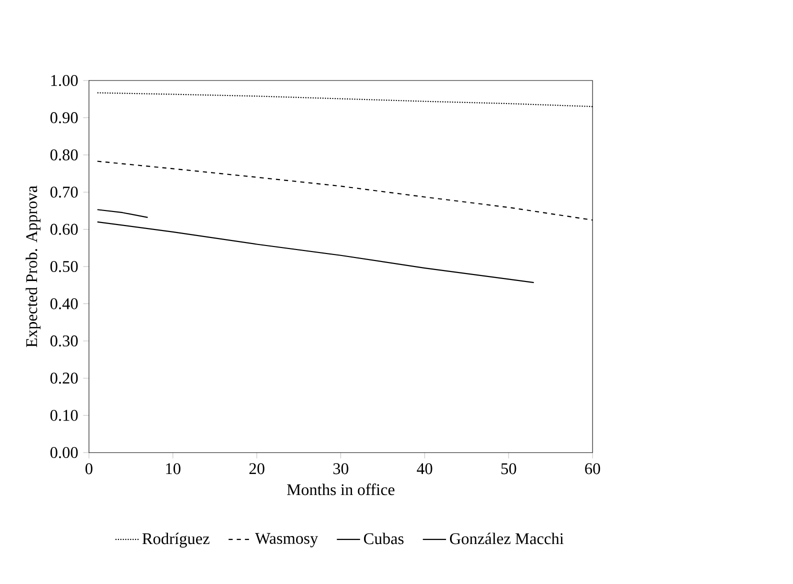  What do you see at coordinates (89, 468) in the screenshot?
I see `x-tick-label: 0` at bounding box center [89, 468].